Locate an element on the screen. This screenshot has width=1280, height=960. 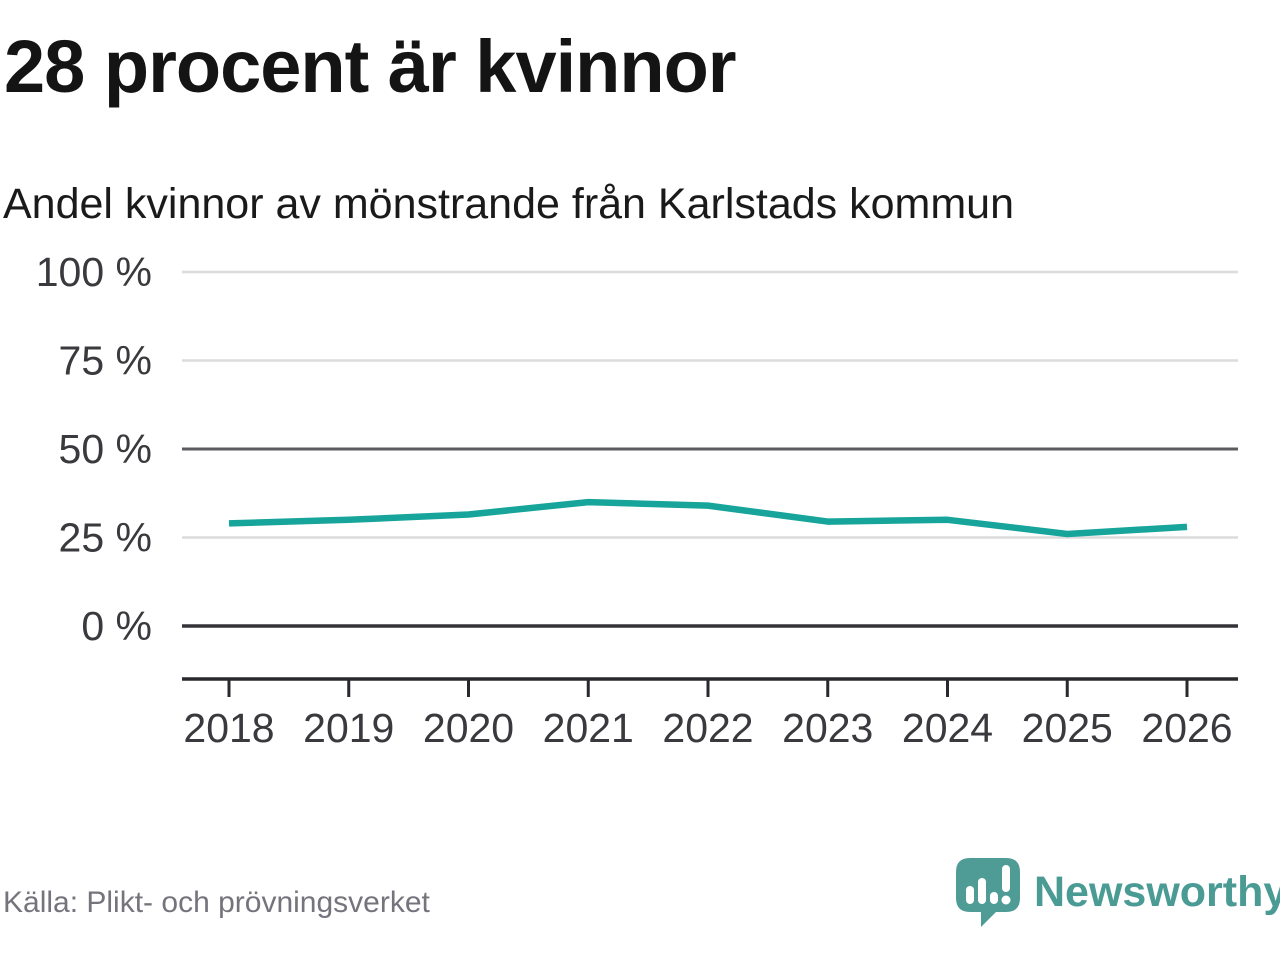
chart-title: 28 procent är kvinnor is located at coordinates (370, 66).